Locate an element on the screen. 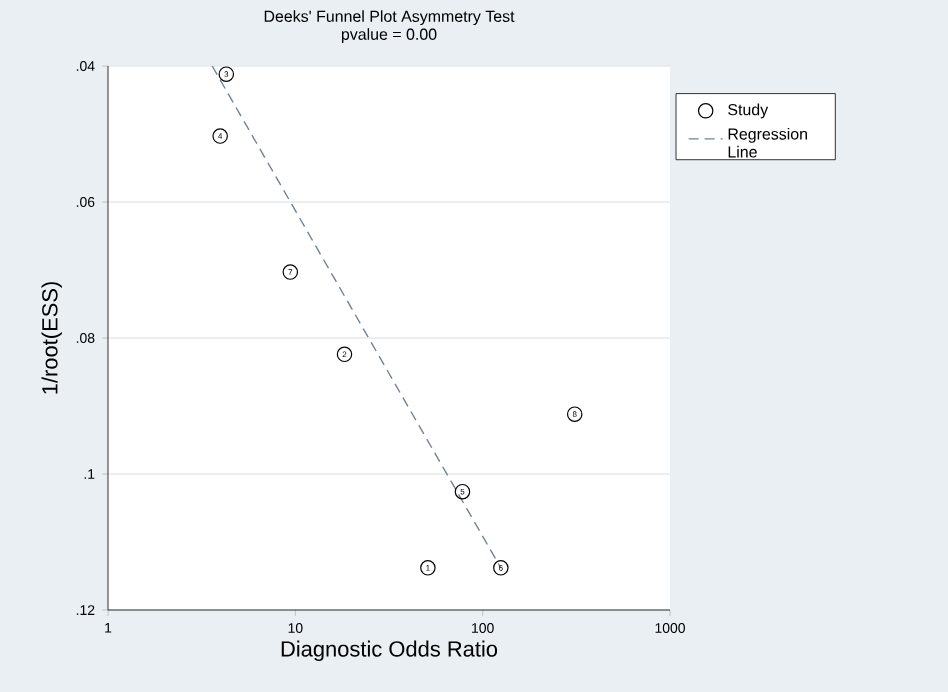 This screenshot has width=948, height=692. y-axis-title: 1/root(ESS) is located at coordinates (51, 338).